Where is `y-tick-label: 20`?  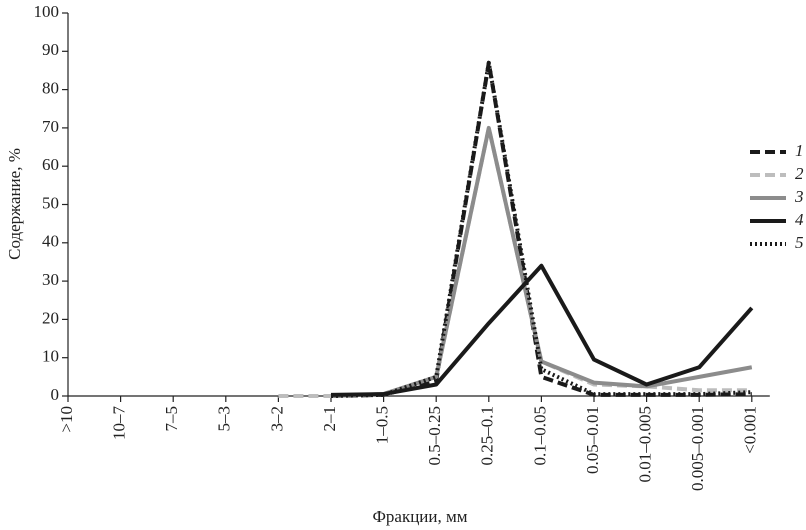
y-tick-label: 20 is located at coordinates (50, 317).